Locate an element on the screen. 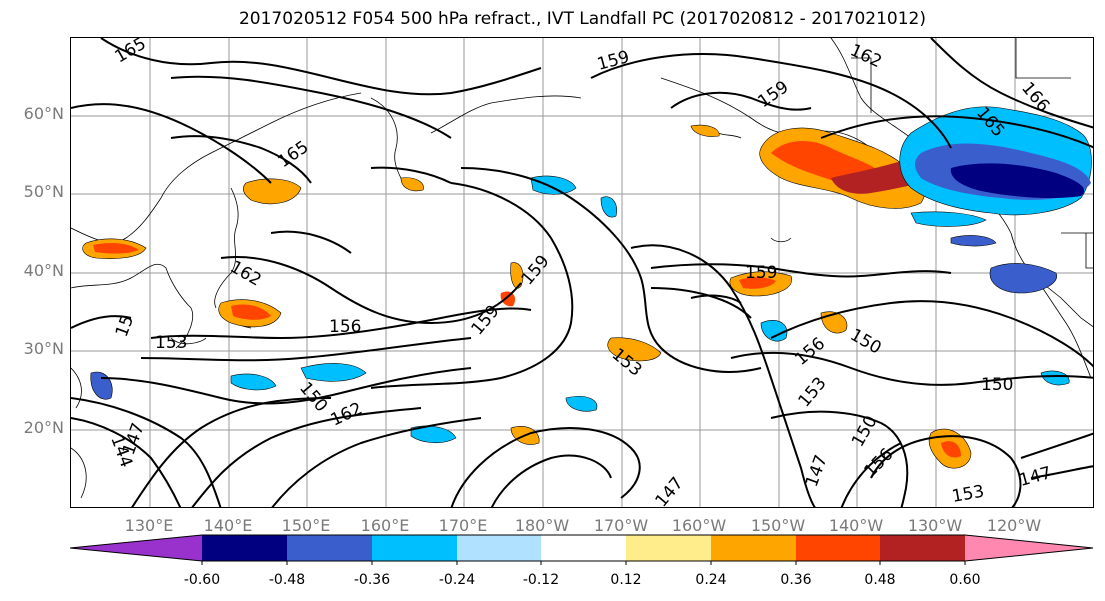  lon-label-140w: 140°W is located at coordinates (856, 525).